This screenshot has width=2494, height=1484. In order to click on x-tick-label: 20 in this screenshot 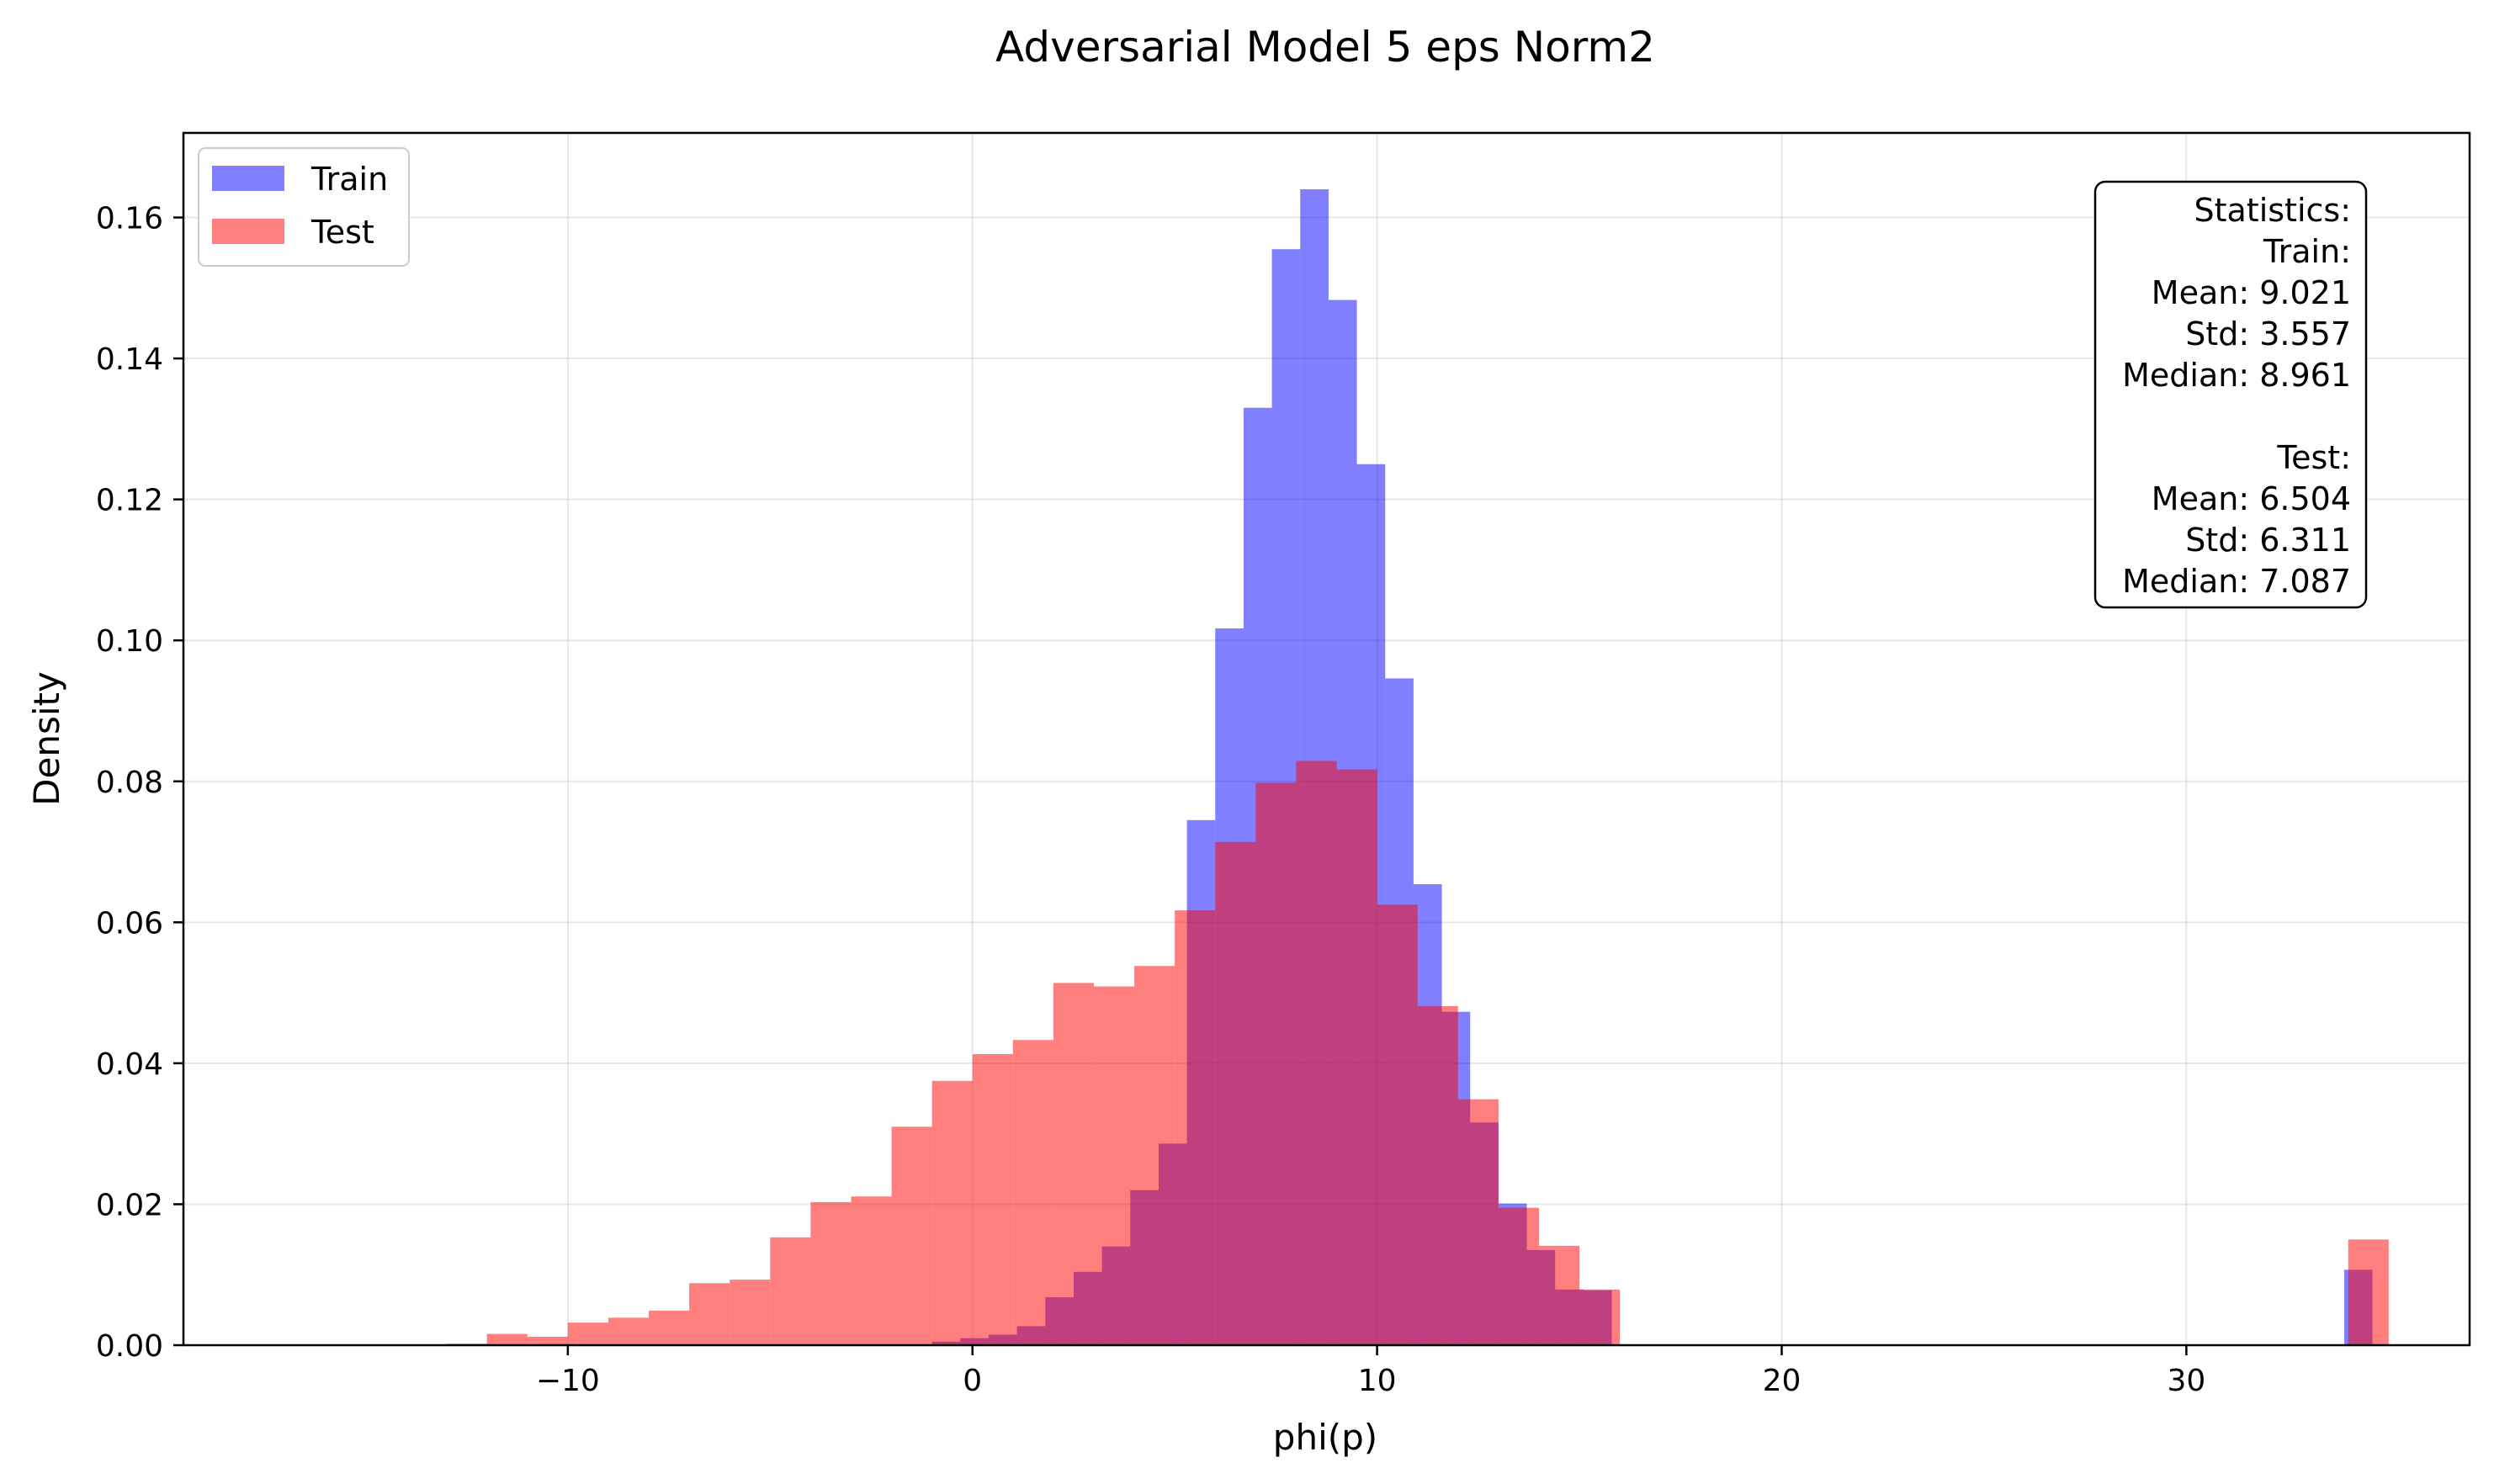, I will do `click(1783, 1381)`.